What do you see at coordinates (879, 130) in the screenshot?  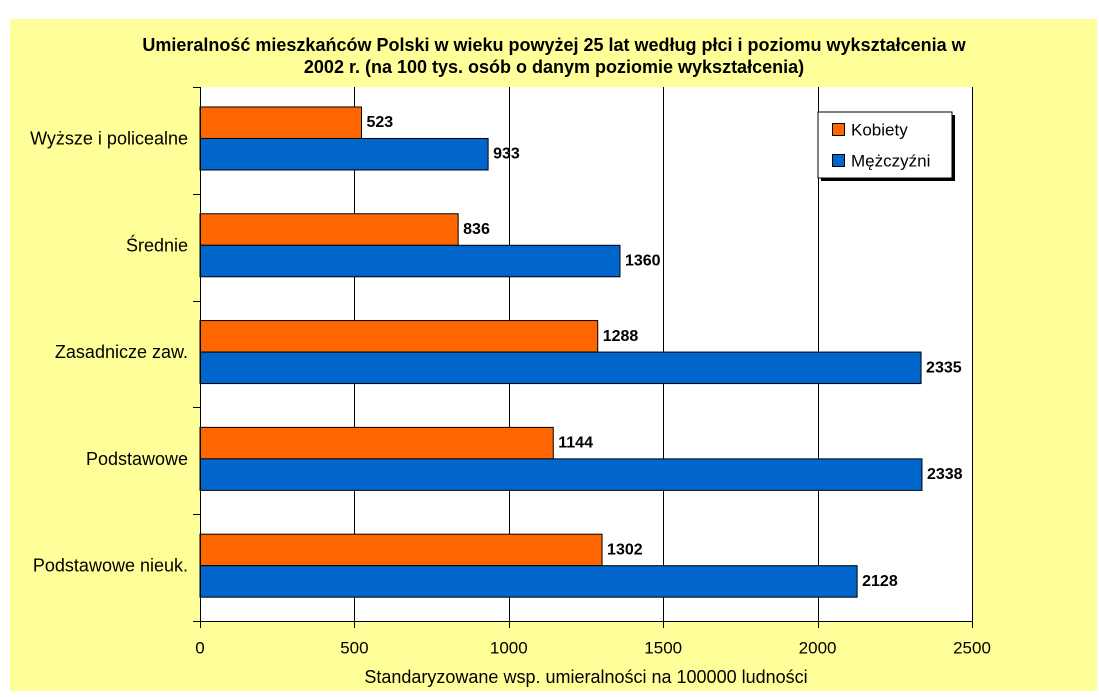 I see `legend-label-kobiety: Kobiety` at bounding box center [879, 130].